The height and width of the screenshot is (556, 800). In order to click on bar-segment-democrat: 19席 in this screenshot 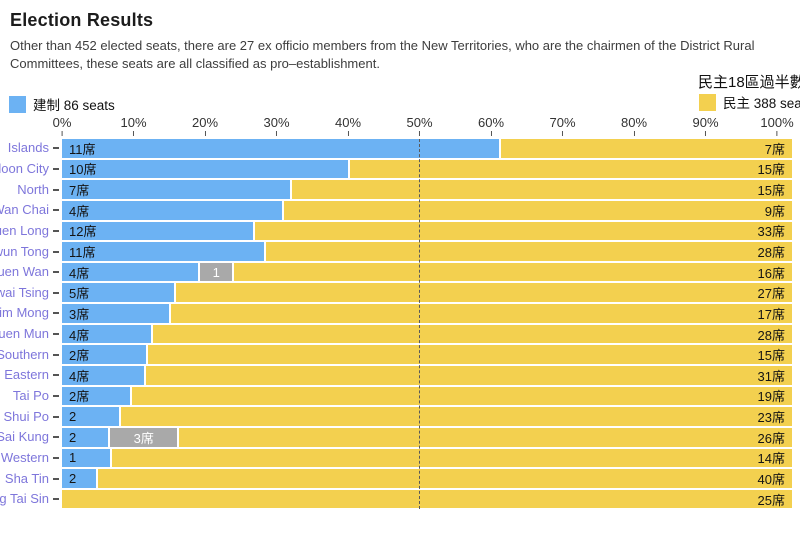, I will do `click(461, 396)`.